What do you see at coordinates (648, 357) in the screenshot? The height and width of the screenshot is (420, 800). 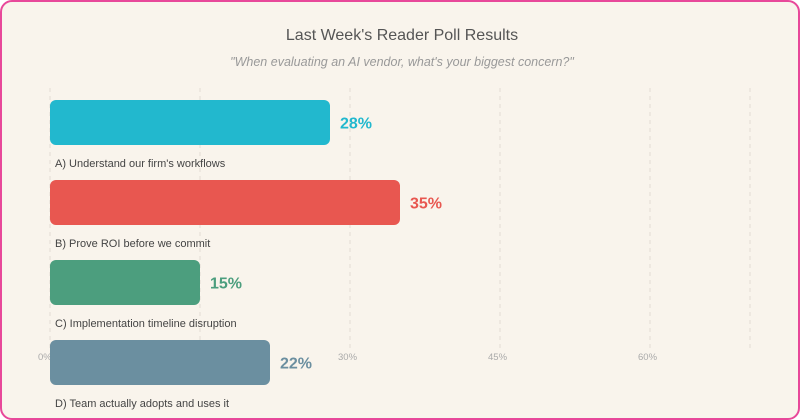 I see `x-tick-label-4: 60%` at bounding box center [648, 357].